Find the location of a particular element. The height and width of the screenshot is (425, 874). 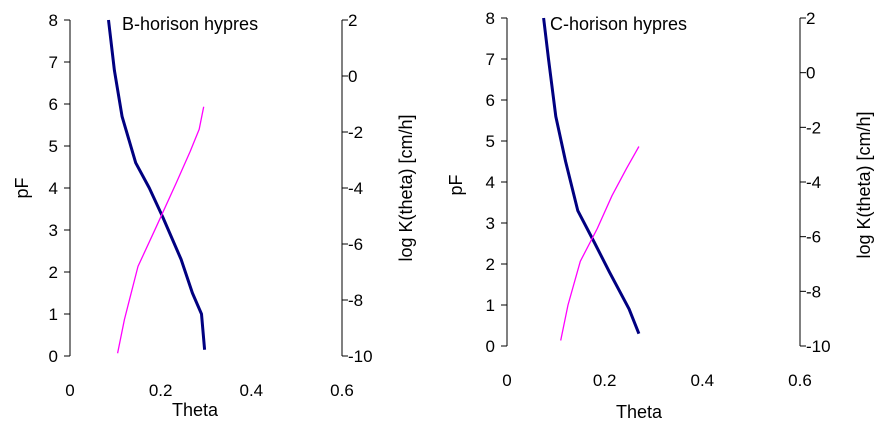

chart-title: B-horison hypres is located at coordinates (190, 24).